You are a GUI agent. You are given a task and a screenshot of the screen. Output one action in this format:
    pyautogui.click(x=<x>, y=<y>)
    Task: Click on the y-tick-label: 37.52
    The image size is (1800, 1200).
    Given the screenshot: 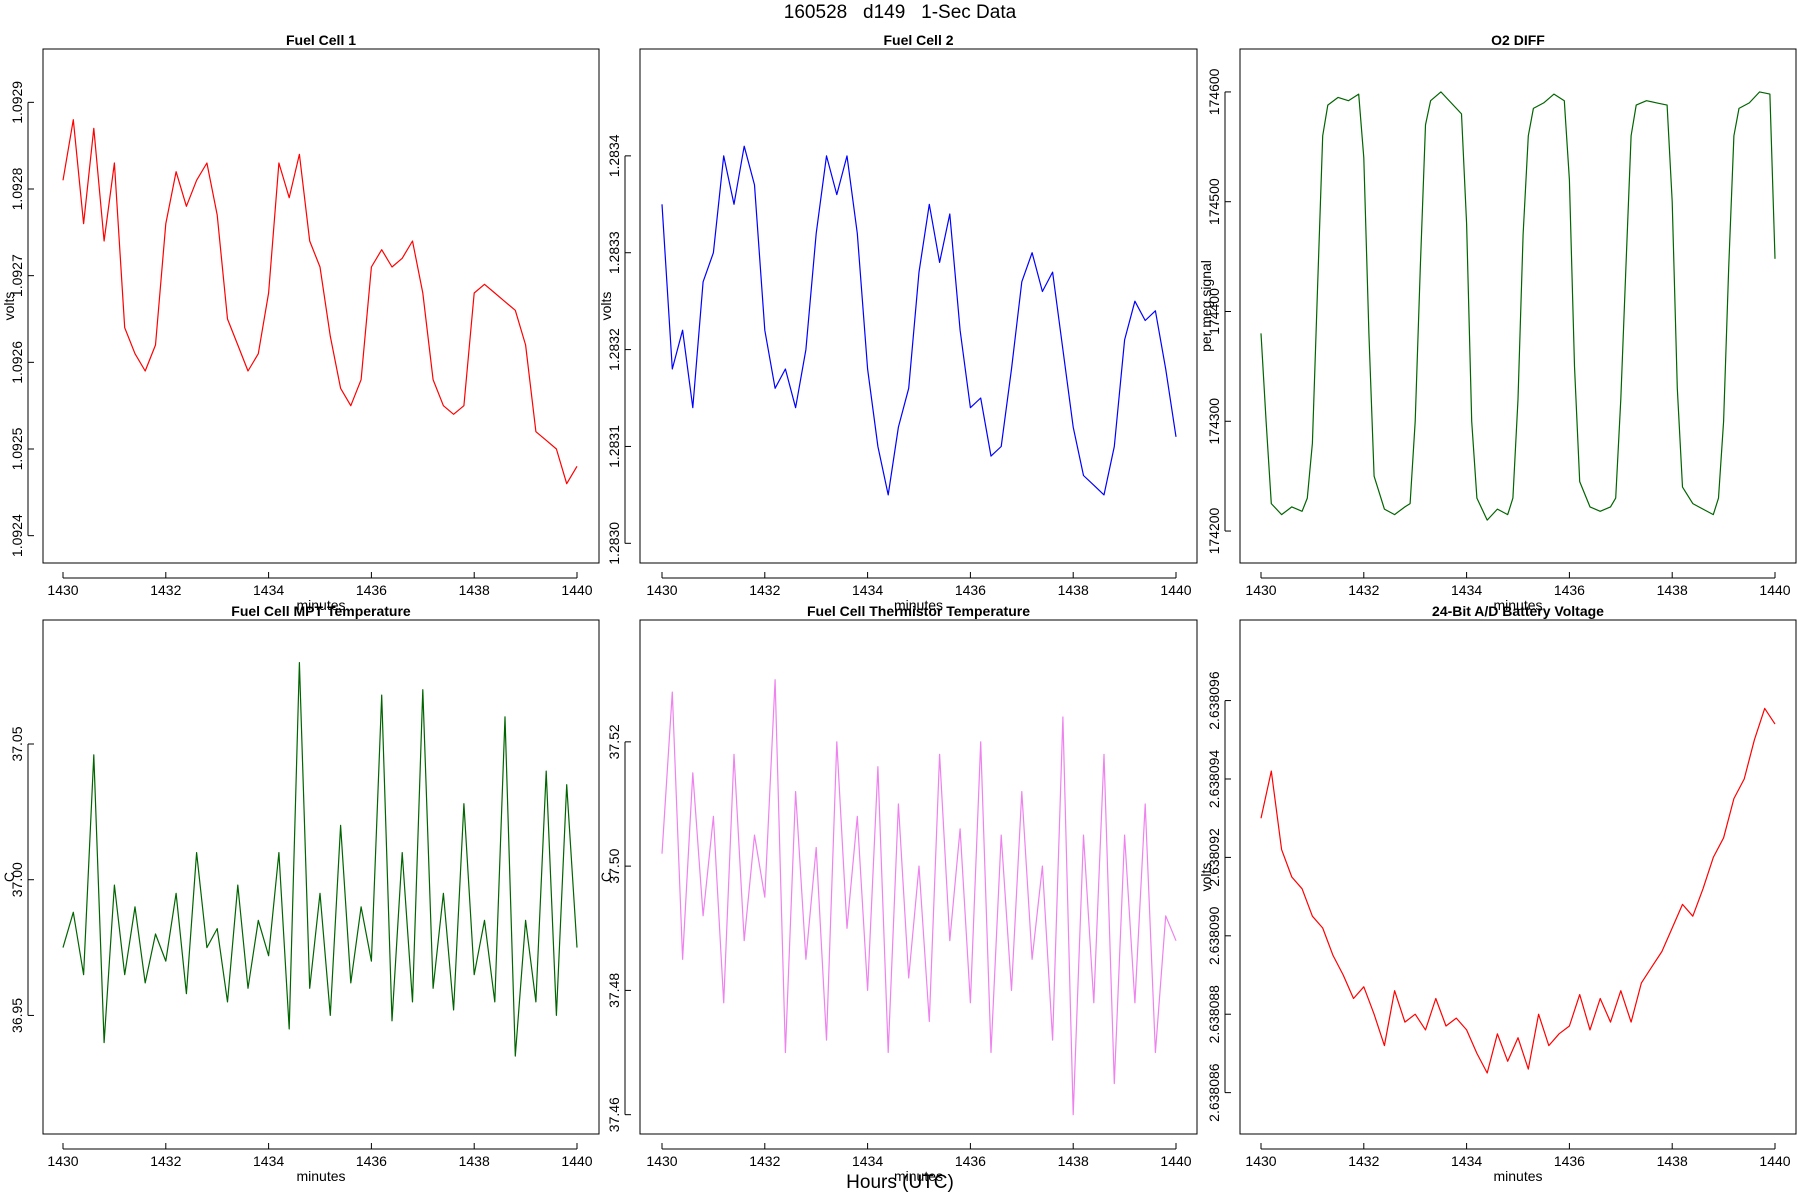 What is the action you would take?
    pyautogui.click(x=614, y=741)
    